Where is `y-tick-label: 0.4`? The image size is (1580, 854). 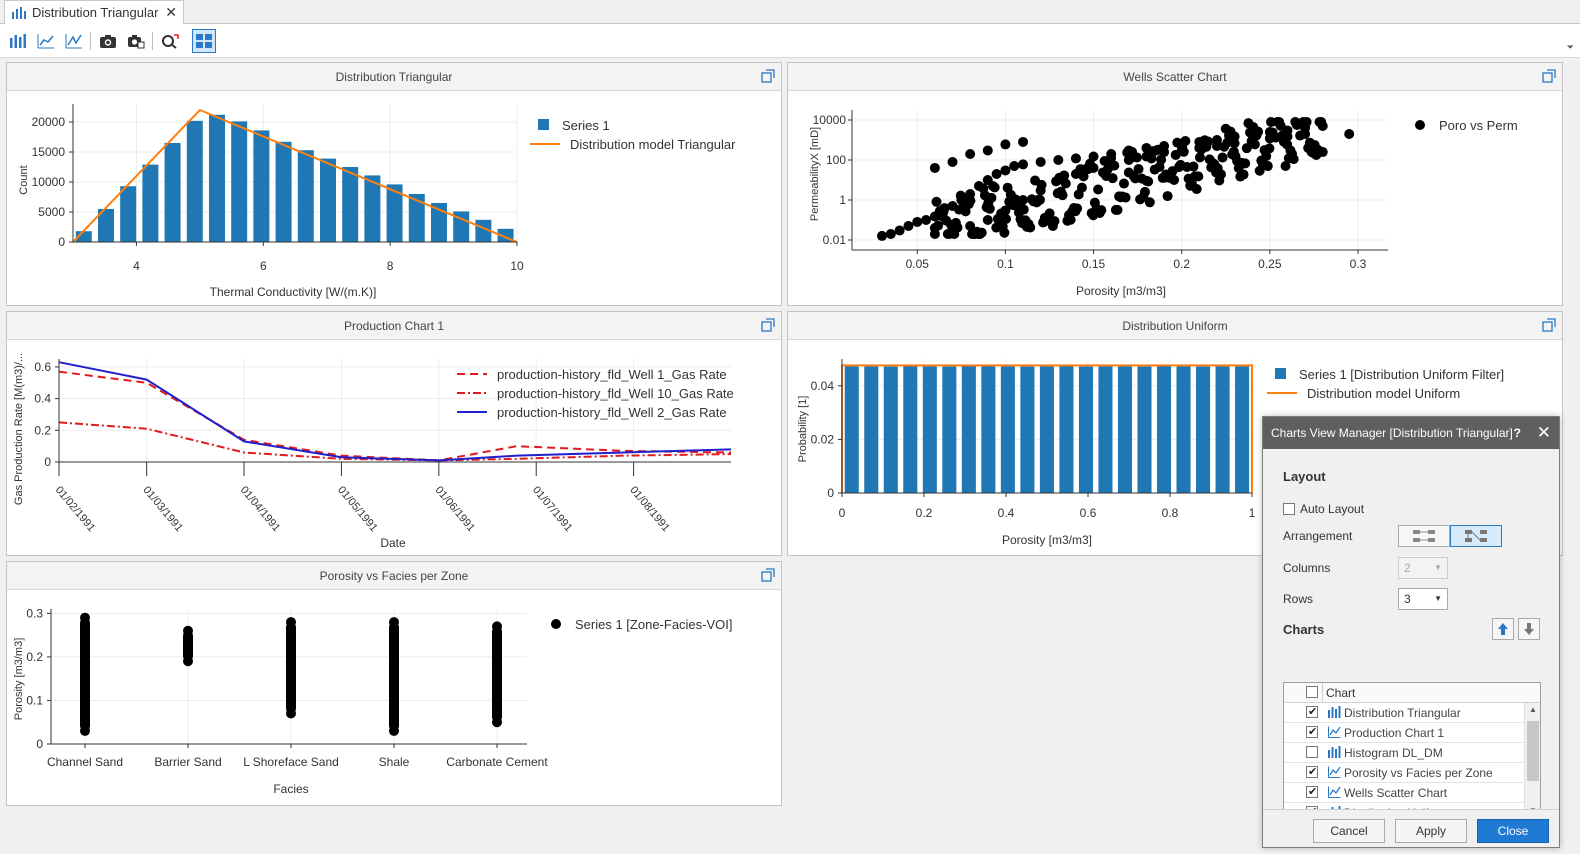
y-tick-label: 0.4 is located at coordinates (42, 399).